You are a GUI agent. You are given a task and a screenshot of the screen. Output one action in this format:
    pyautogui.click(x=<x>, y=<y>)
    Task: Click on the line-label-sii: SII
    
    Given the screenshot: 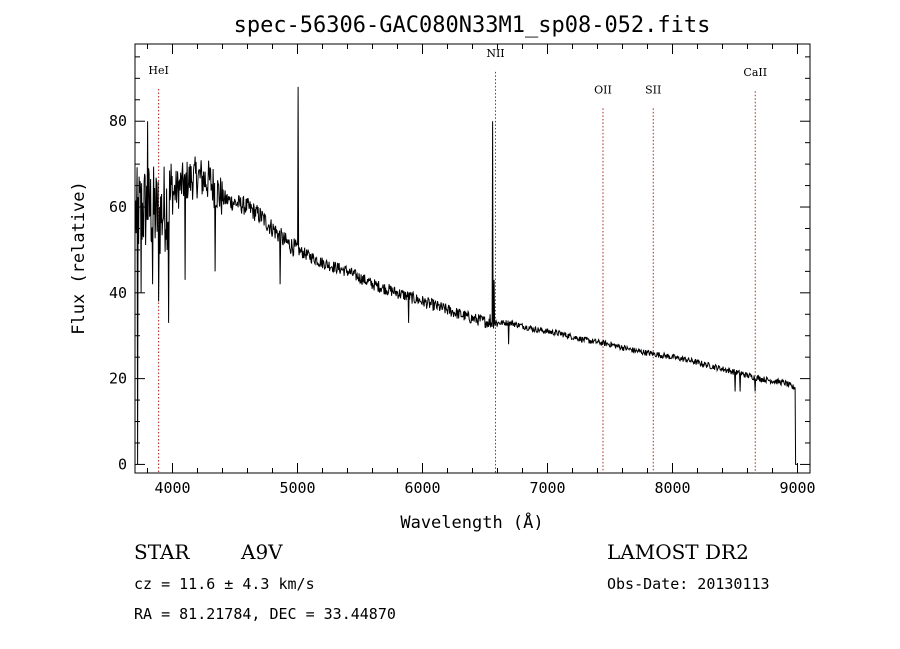 What is the action you would take?
    pyautogui.click(x=653, y=89)
    